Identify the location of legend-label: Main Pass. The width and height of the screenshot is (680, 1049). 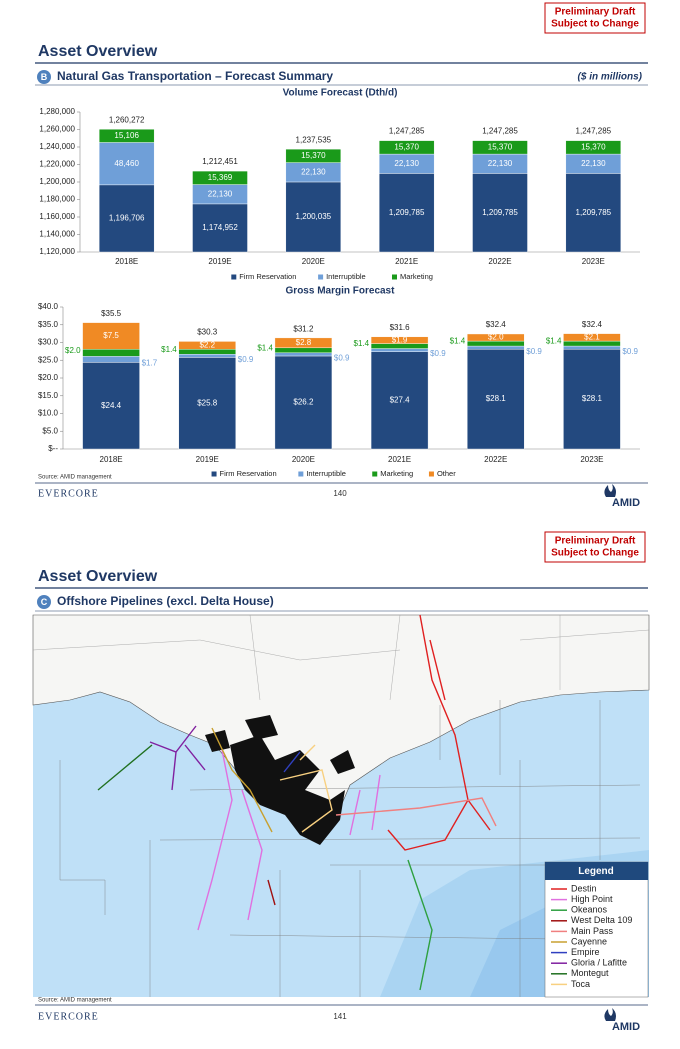
(592, 931).